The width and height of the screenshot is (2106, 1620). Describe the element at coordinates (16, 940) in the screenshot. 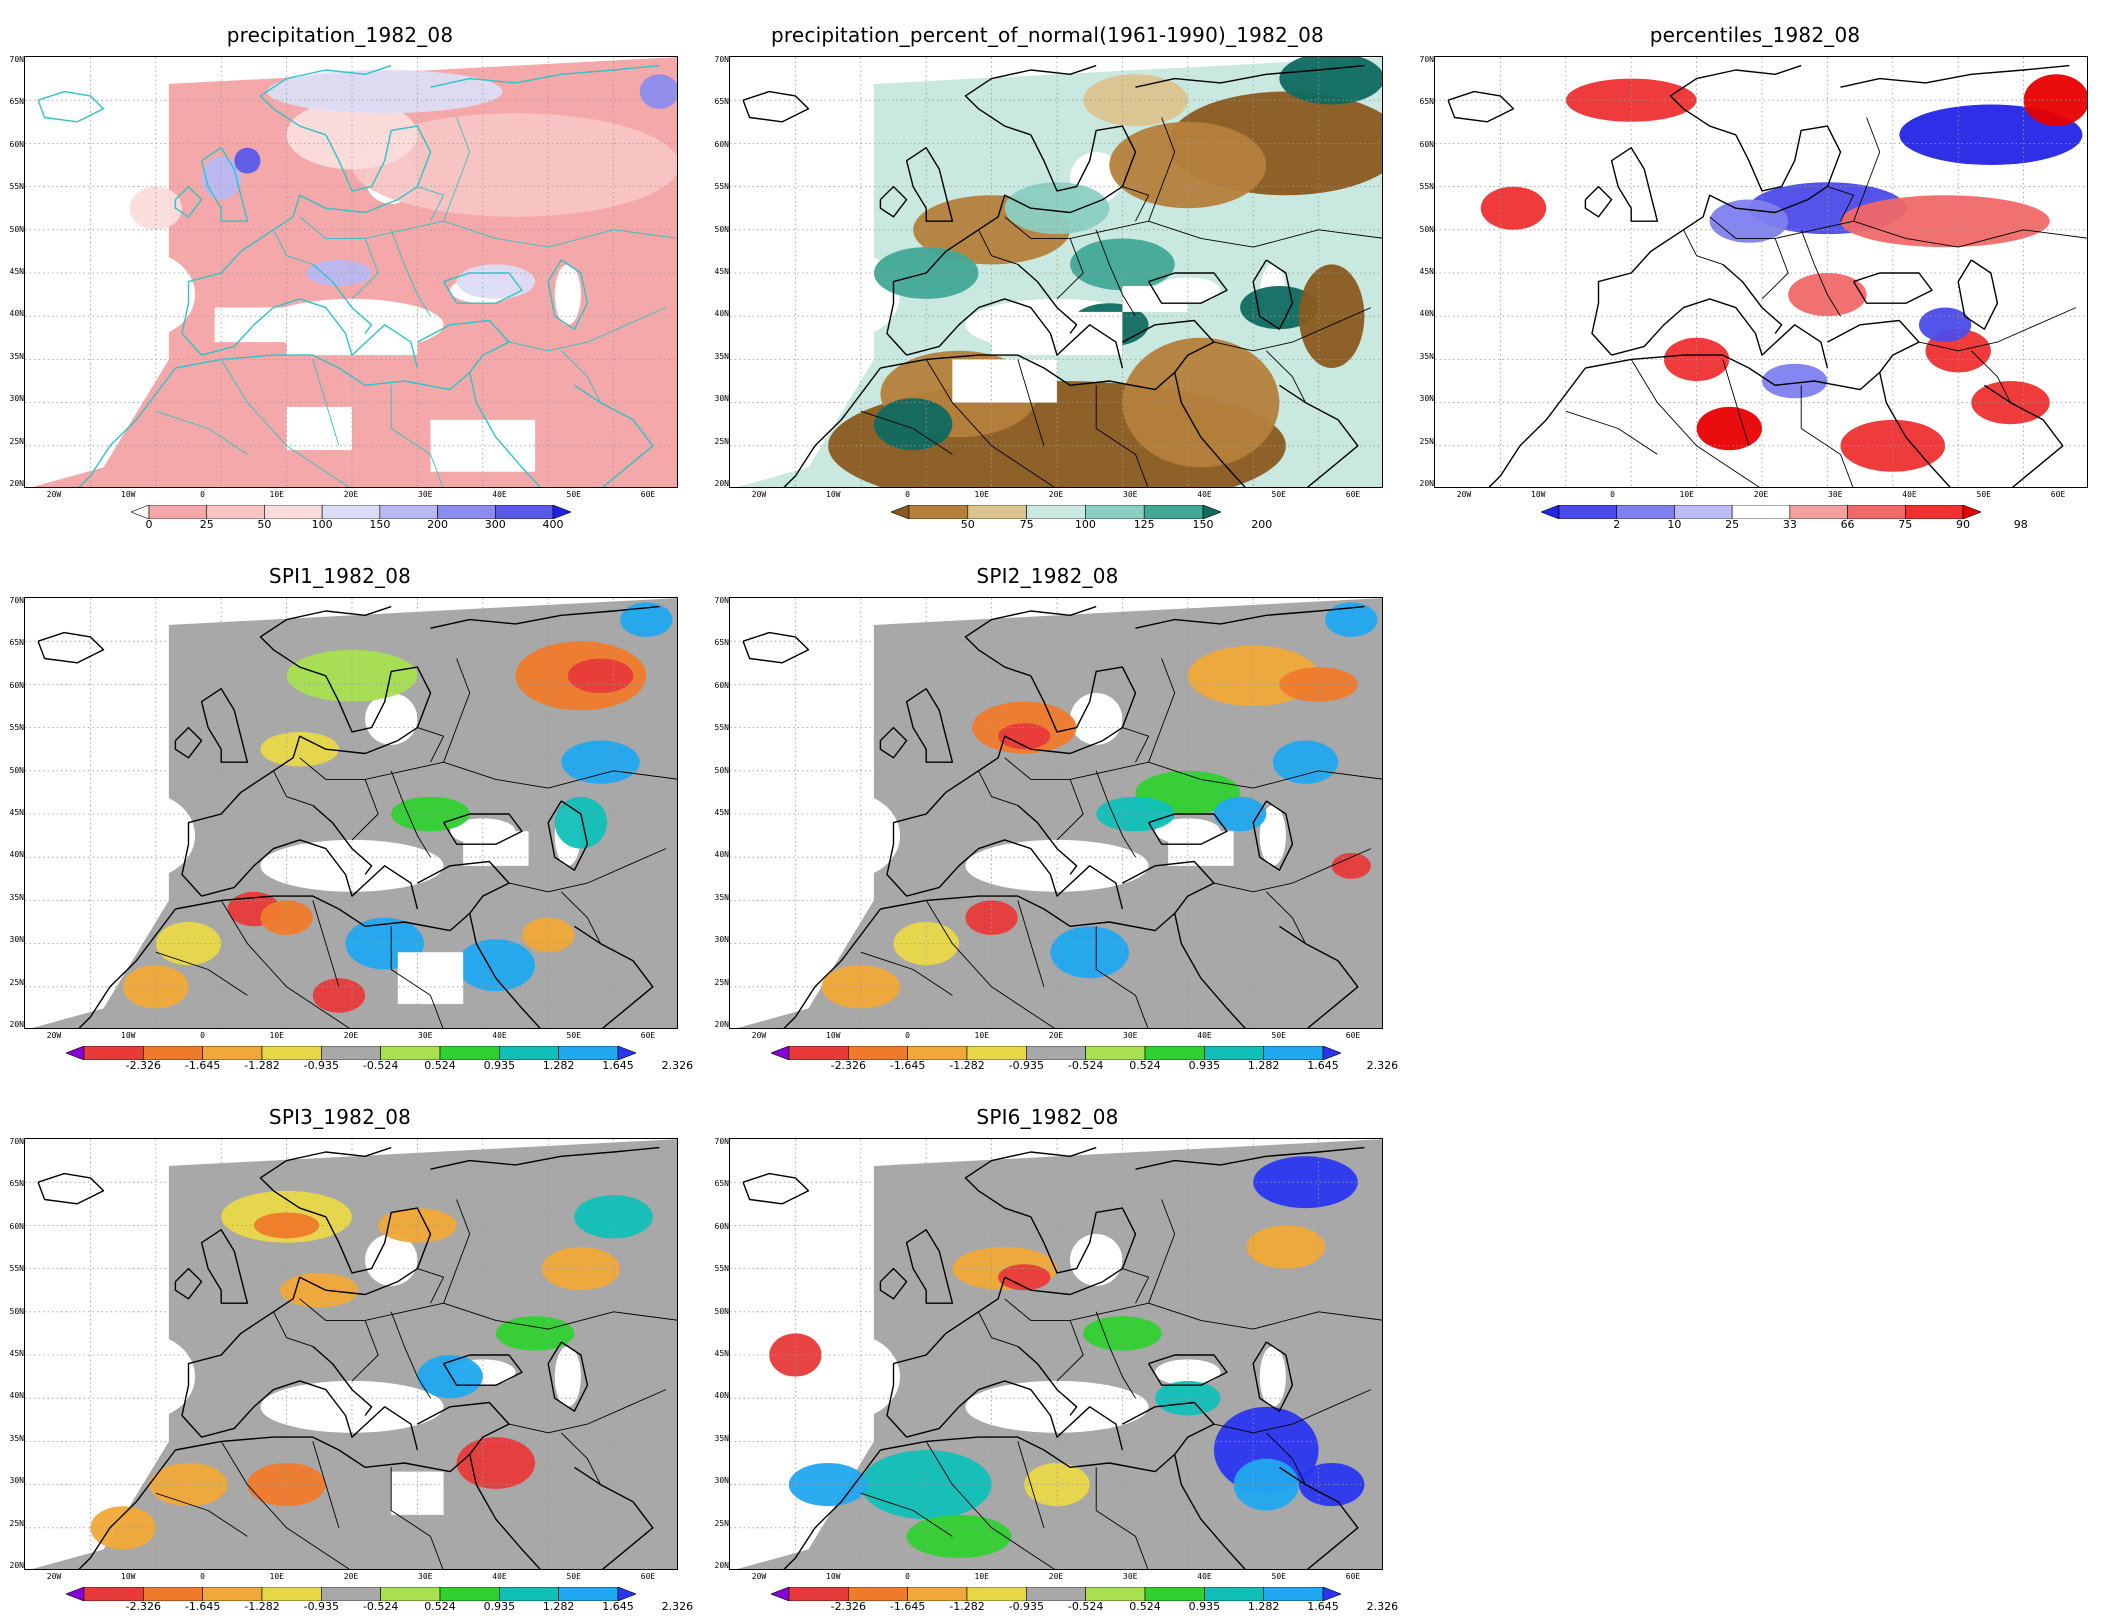

I see `latitude-tick-label: 30N` at that location.